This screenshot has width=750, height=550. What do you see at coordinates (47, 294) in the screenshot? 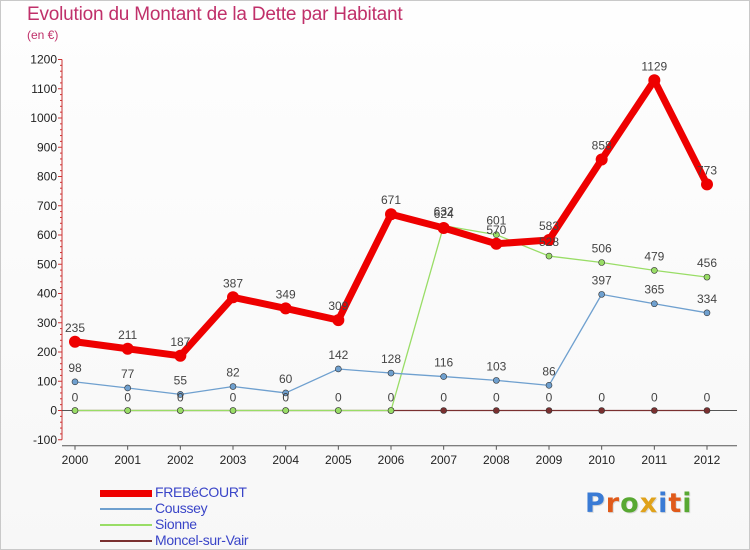
I see `y-tick-label: 400` at bounding box center [47, 294].